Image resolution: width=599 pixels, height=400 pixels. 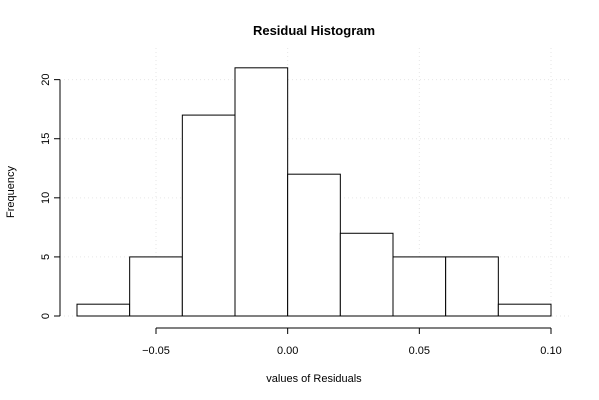 I want to click on x-axis: −0.05 0.00 0.05 0.10, so click(x=352, y=342).